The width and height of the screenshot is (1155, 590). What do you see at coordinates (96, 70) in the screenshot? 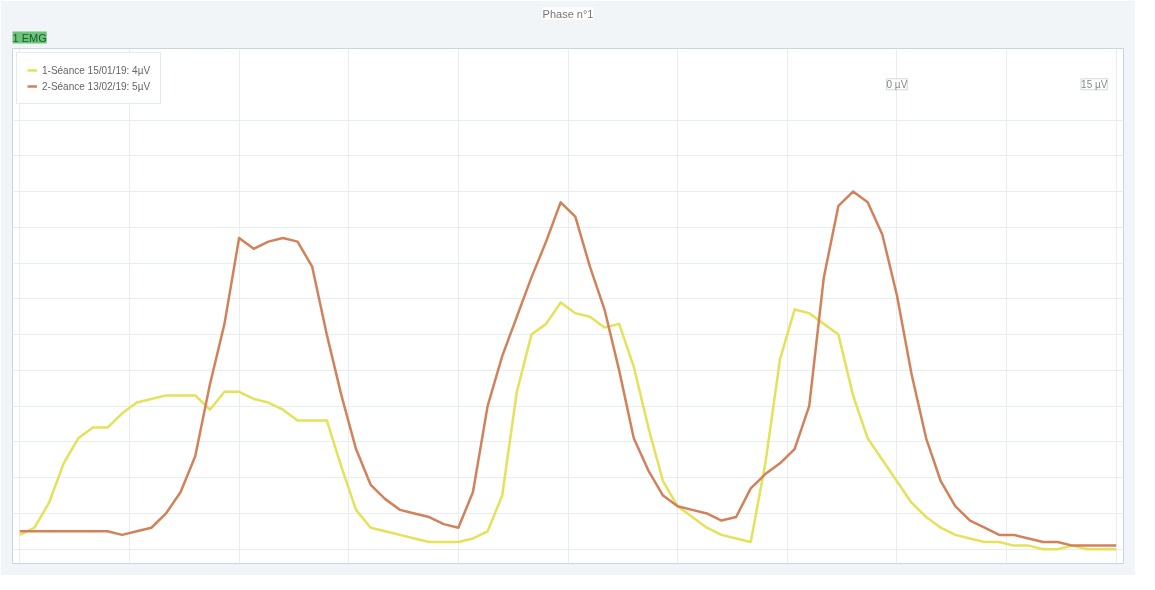
I see `legend-label: 1-Séance 15/01/19: 4µV` at bounding box center [96, 70].